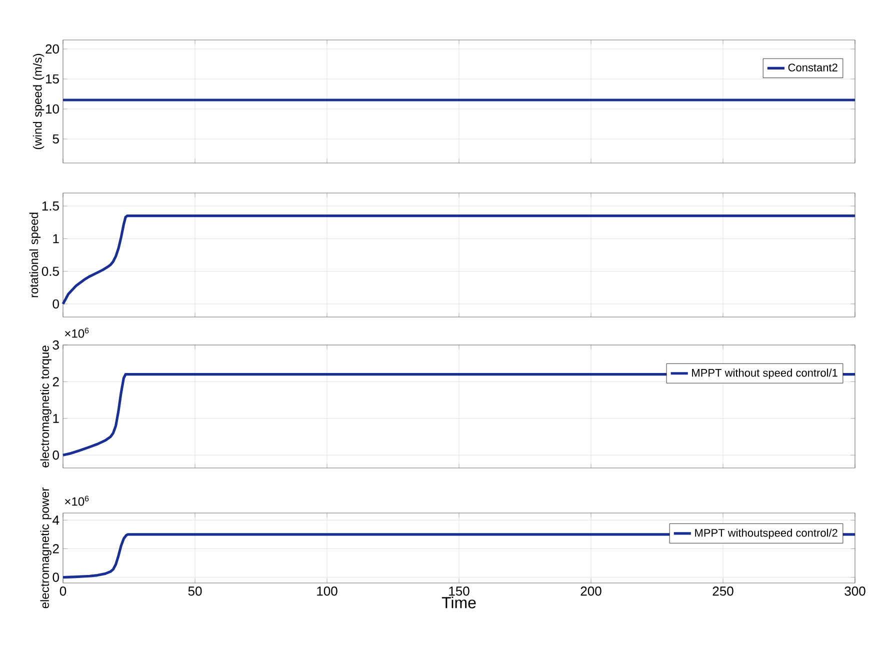 This screenshot has height=652, width=877. What do you see at coordinates (55, 139) in the screenshot?
I see `y-tick-label: 5` at bounding box center [55, 139].